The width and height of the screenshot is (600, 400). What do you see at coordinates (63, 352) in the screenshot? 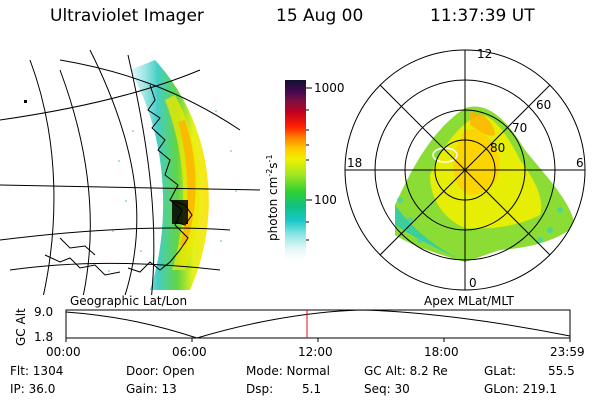
I see `orbit-xtick-0: 00:00` at bounding box center [63, 352].